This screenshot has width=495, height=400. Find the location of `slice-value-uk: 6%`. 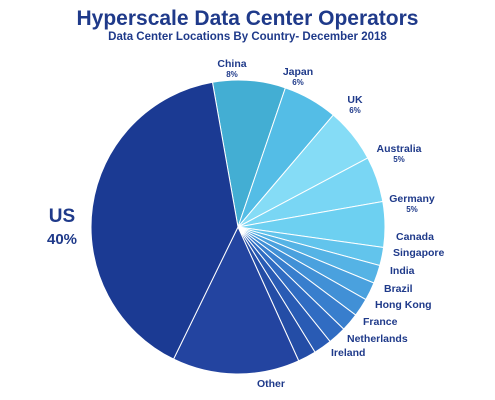

slice-value-uk: 6% is located at coordinates (355, 110).